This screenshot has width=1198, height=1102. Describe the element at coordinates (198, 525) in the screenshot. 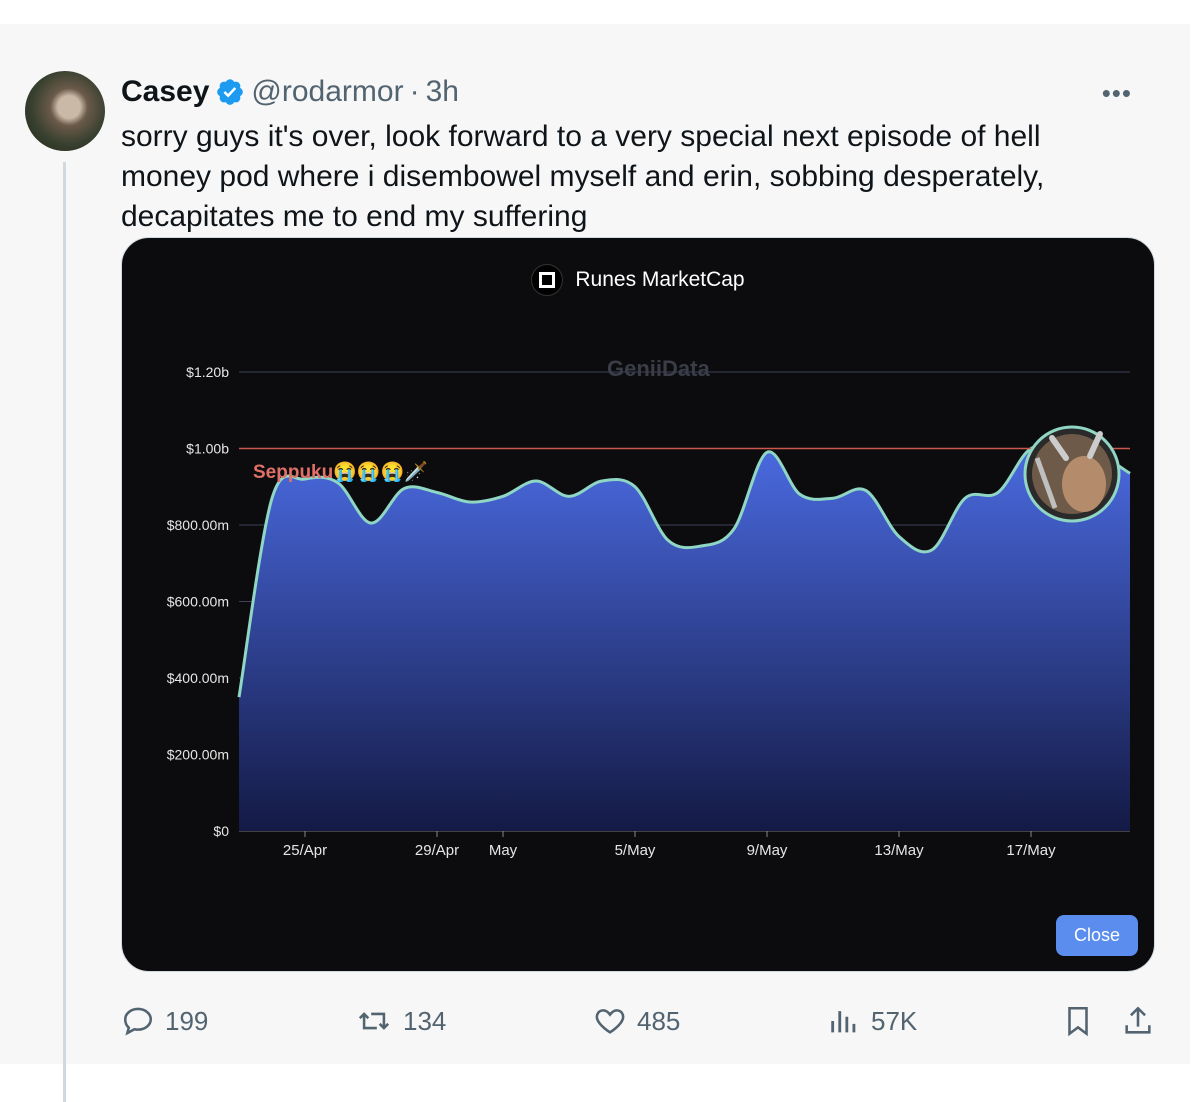

I see `y-tick-label: $800.00m` at that location.